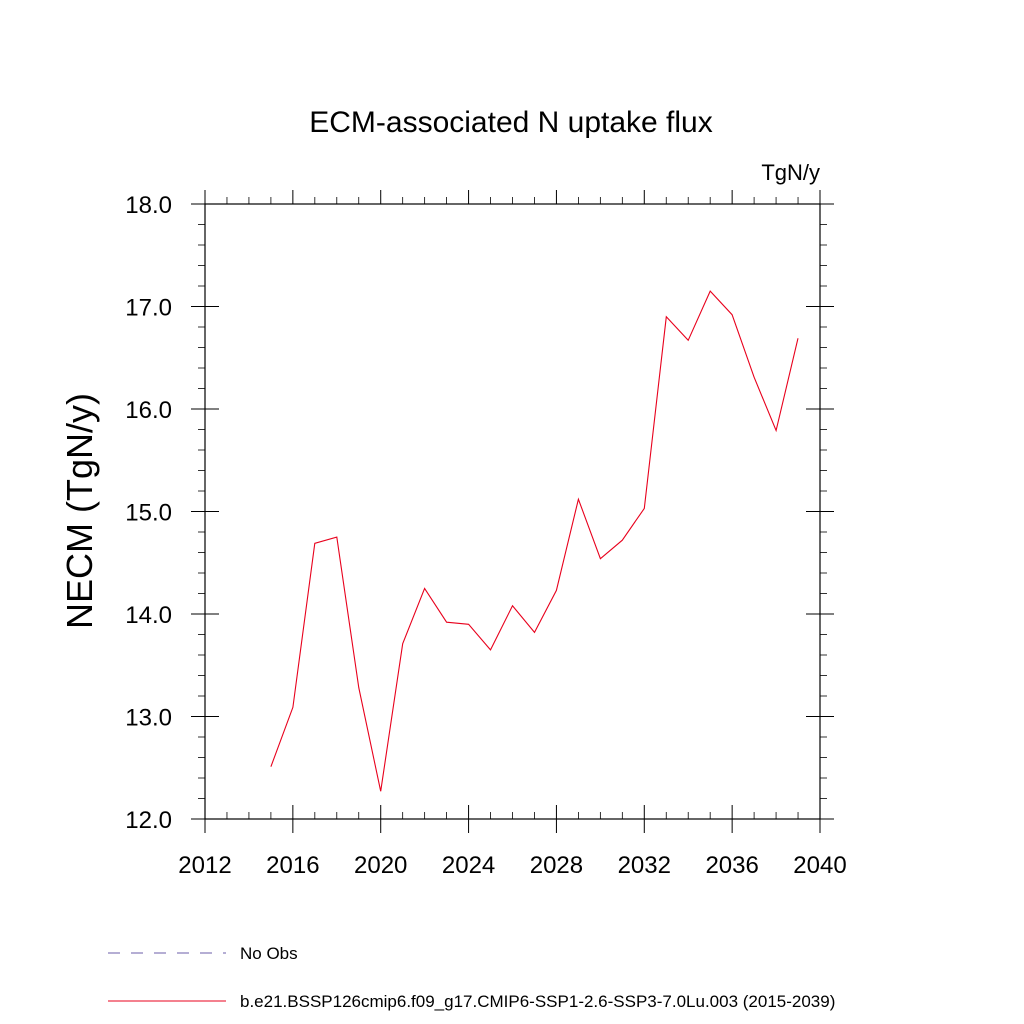 This screenshot has height=1024, width=1024. I want to click on x-tick-label-4: 2028, so click(556, 865).